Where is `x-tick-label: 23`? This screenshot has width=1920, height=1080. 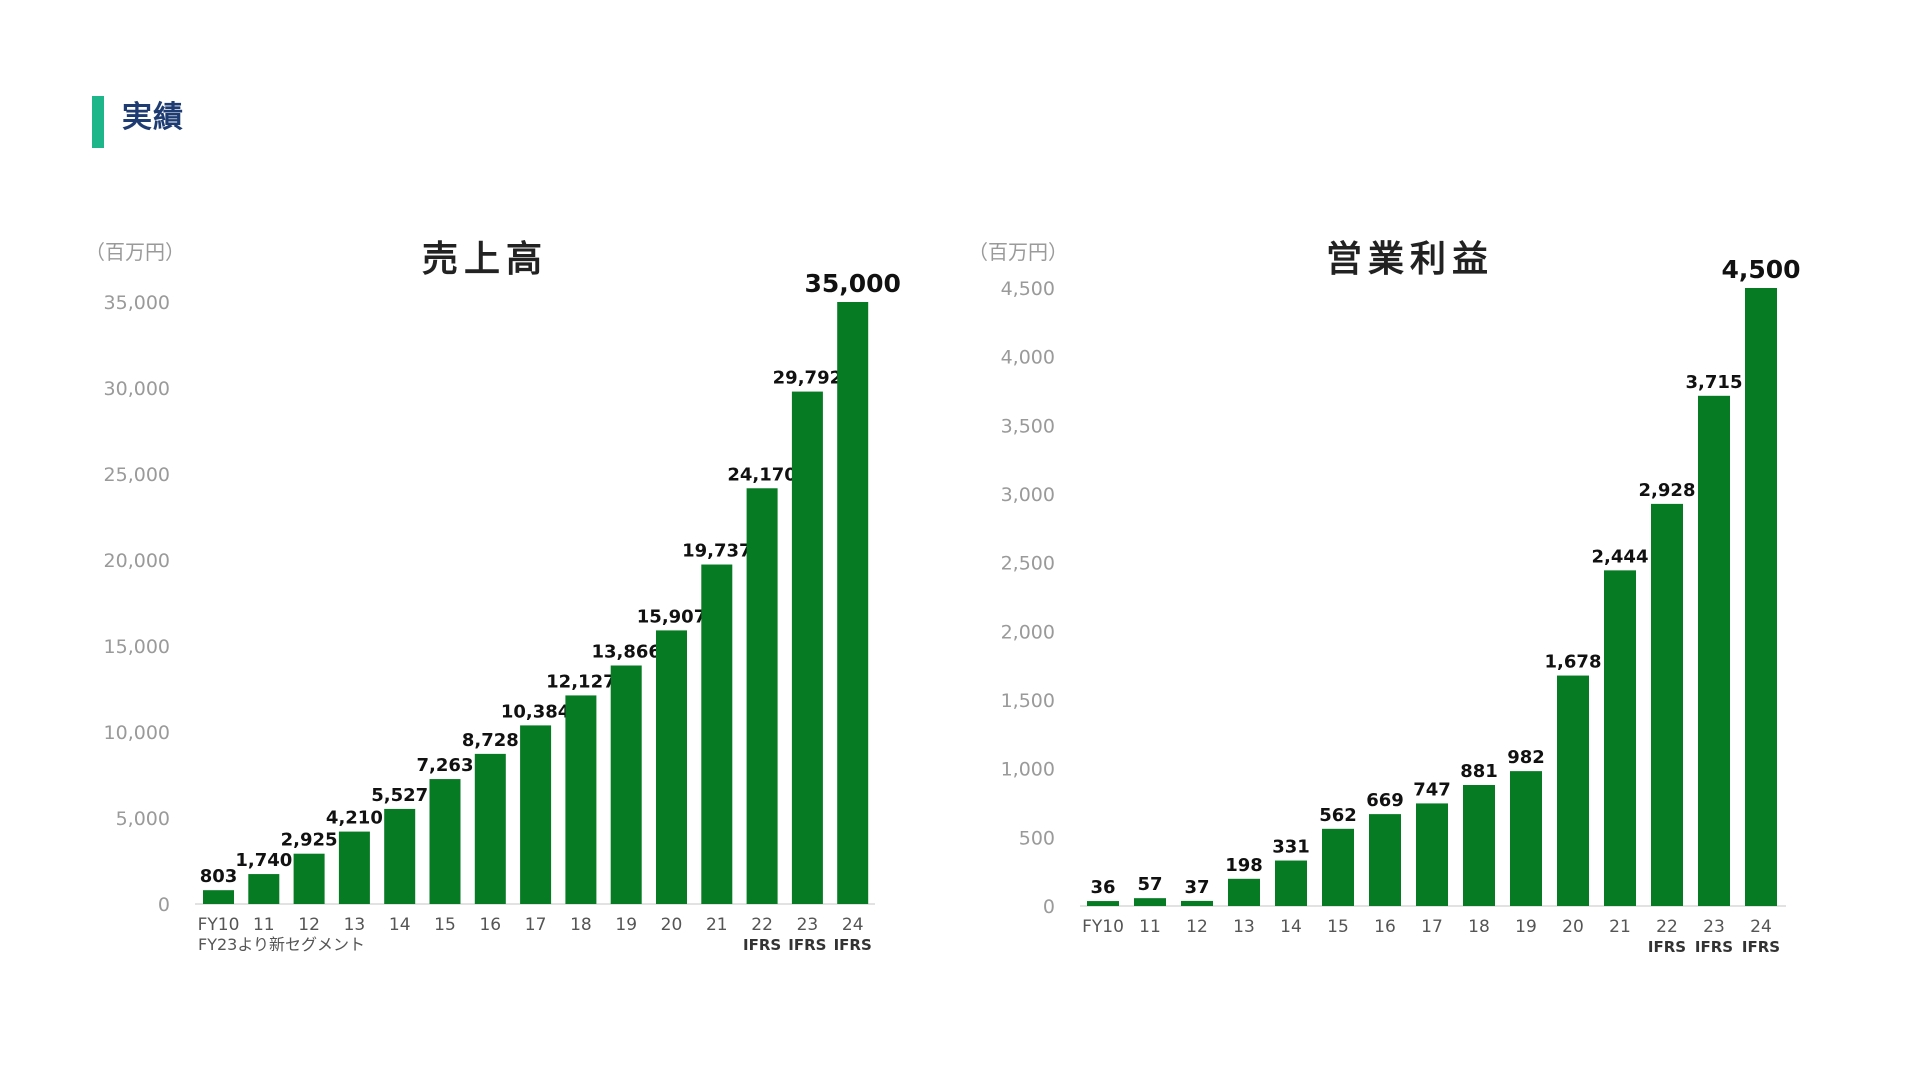
x-tick-label: 23 is located at coordinates (808, 925).